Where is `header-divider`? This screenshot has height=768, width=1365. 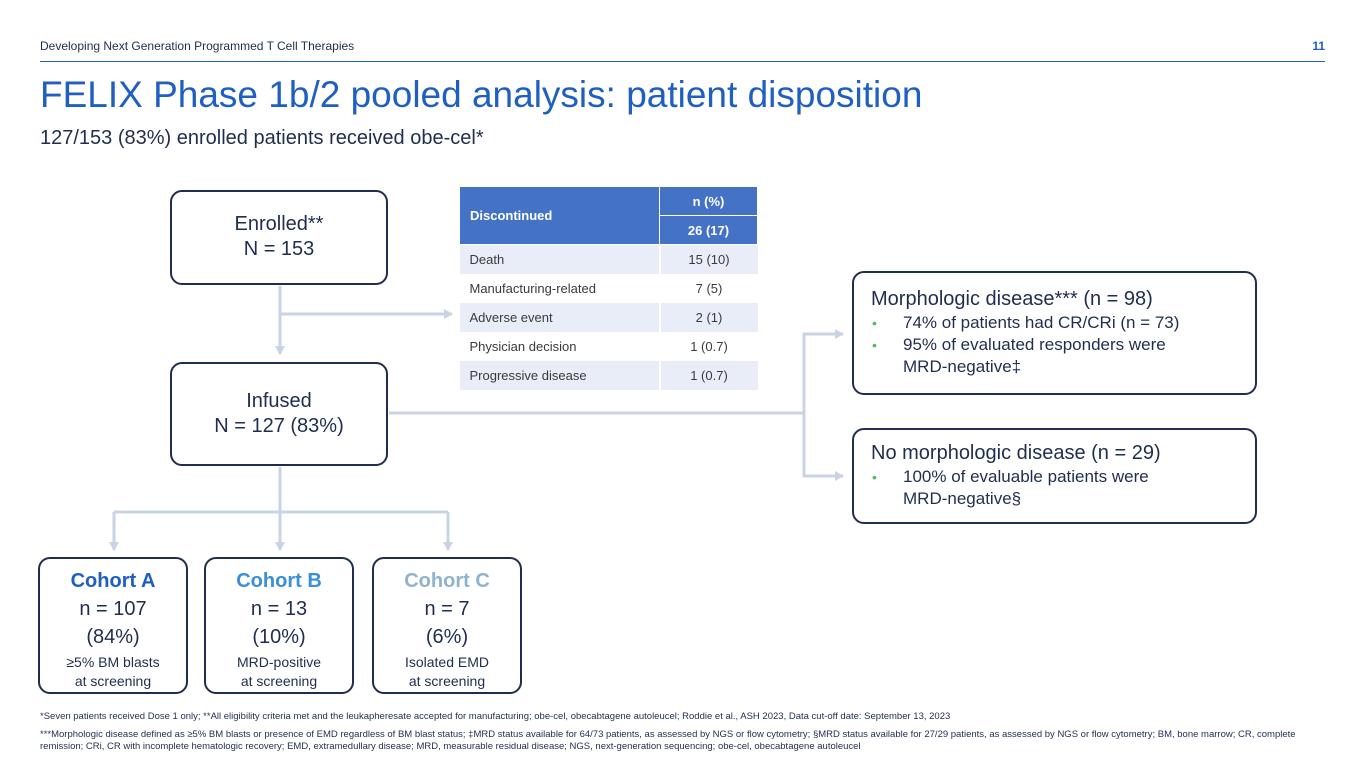
header-divider is located at coordinates (682, 61).